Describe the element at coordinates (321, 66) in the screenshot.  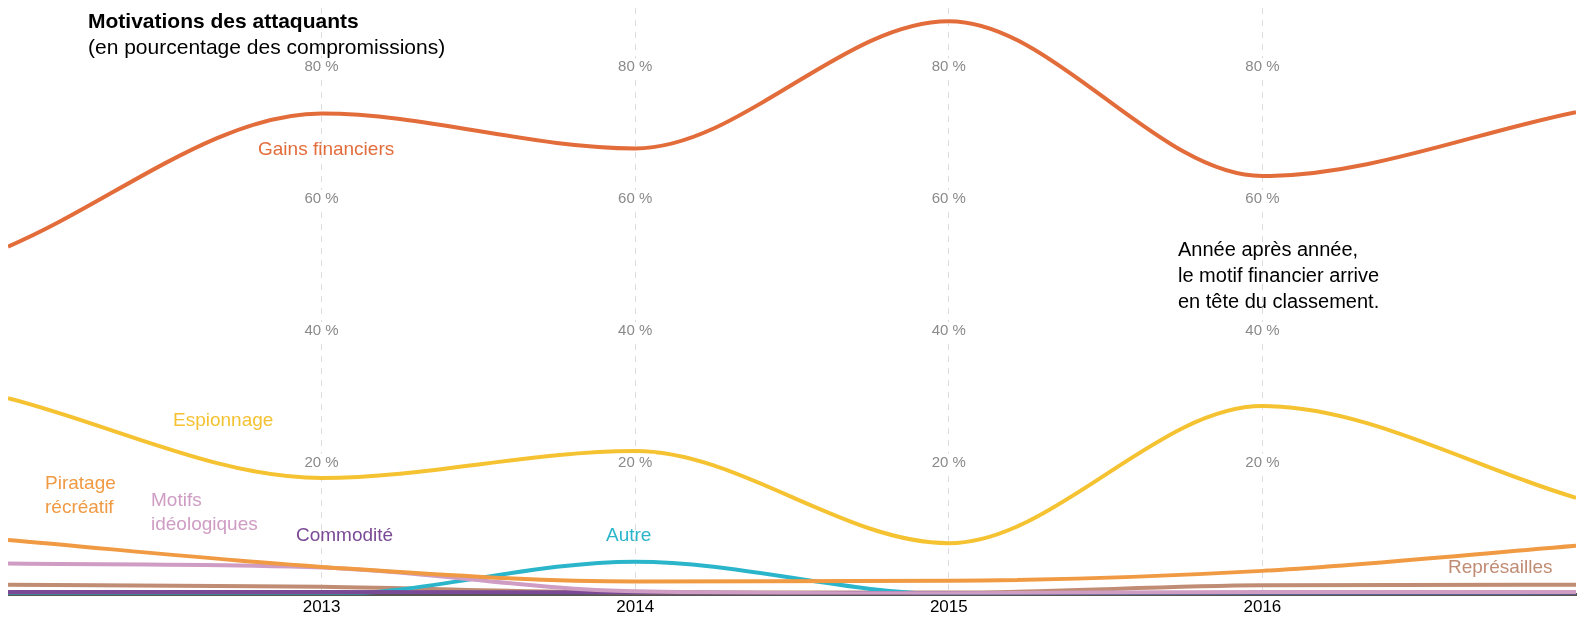
I see `y-tick-label: 80 %` at that location.